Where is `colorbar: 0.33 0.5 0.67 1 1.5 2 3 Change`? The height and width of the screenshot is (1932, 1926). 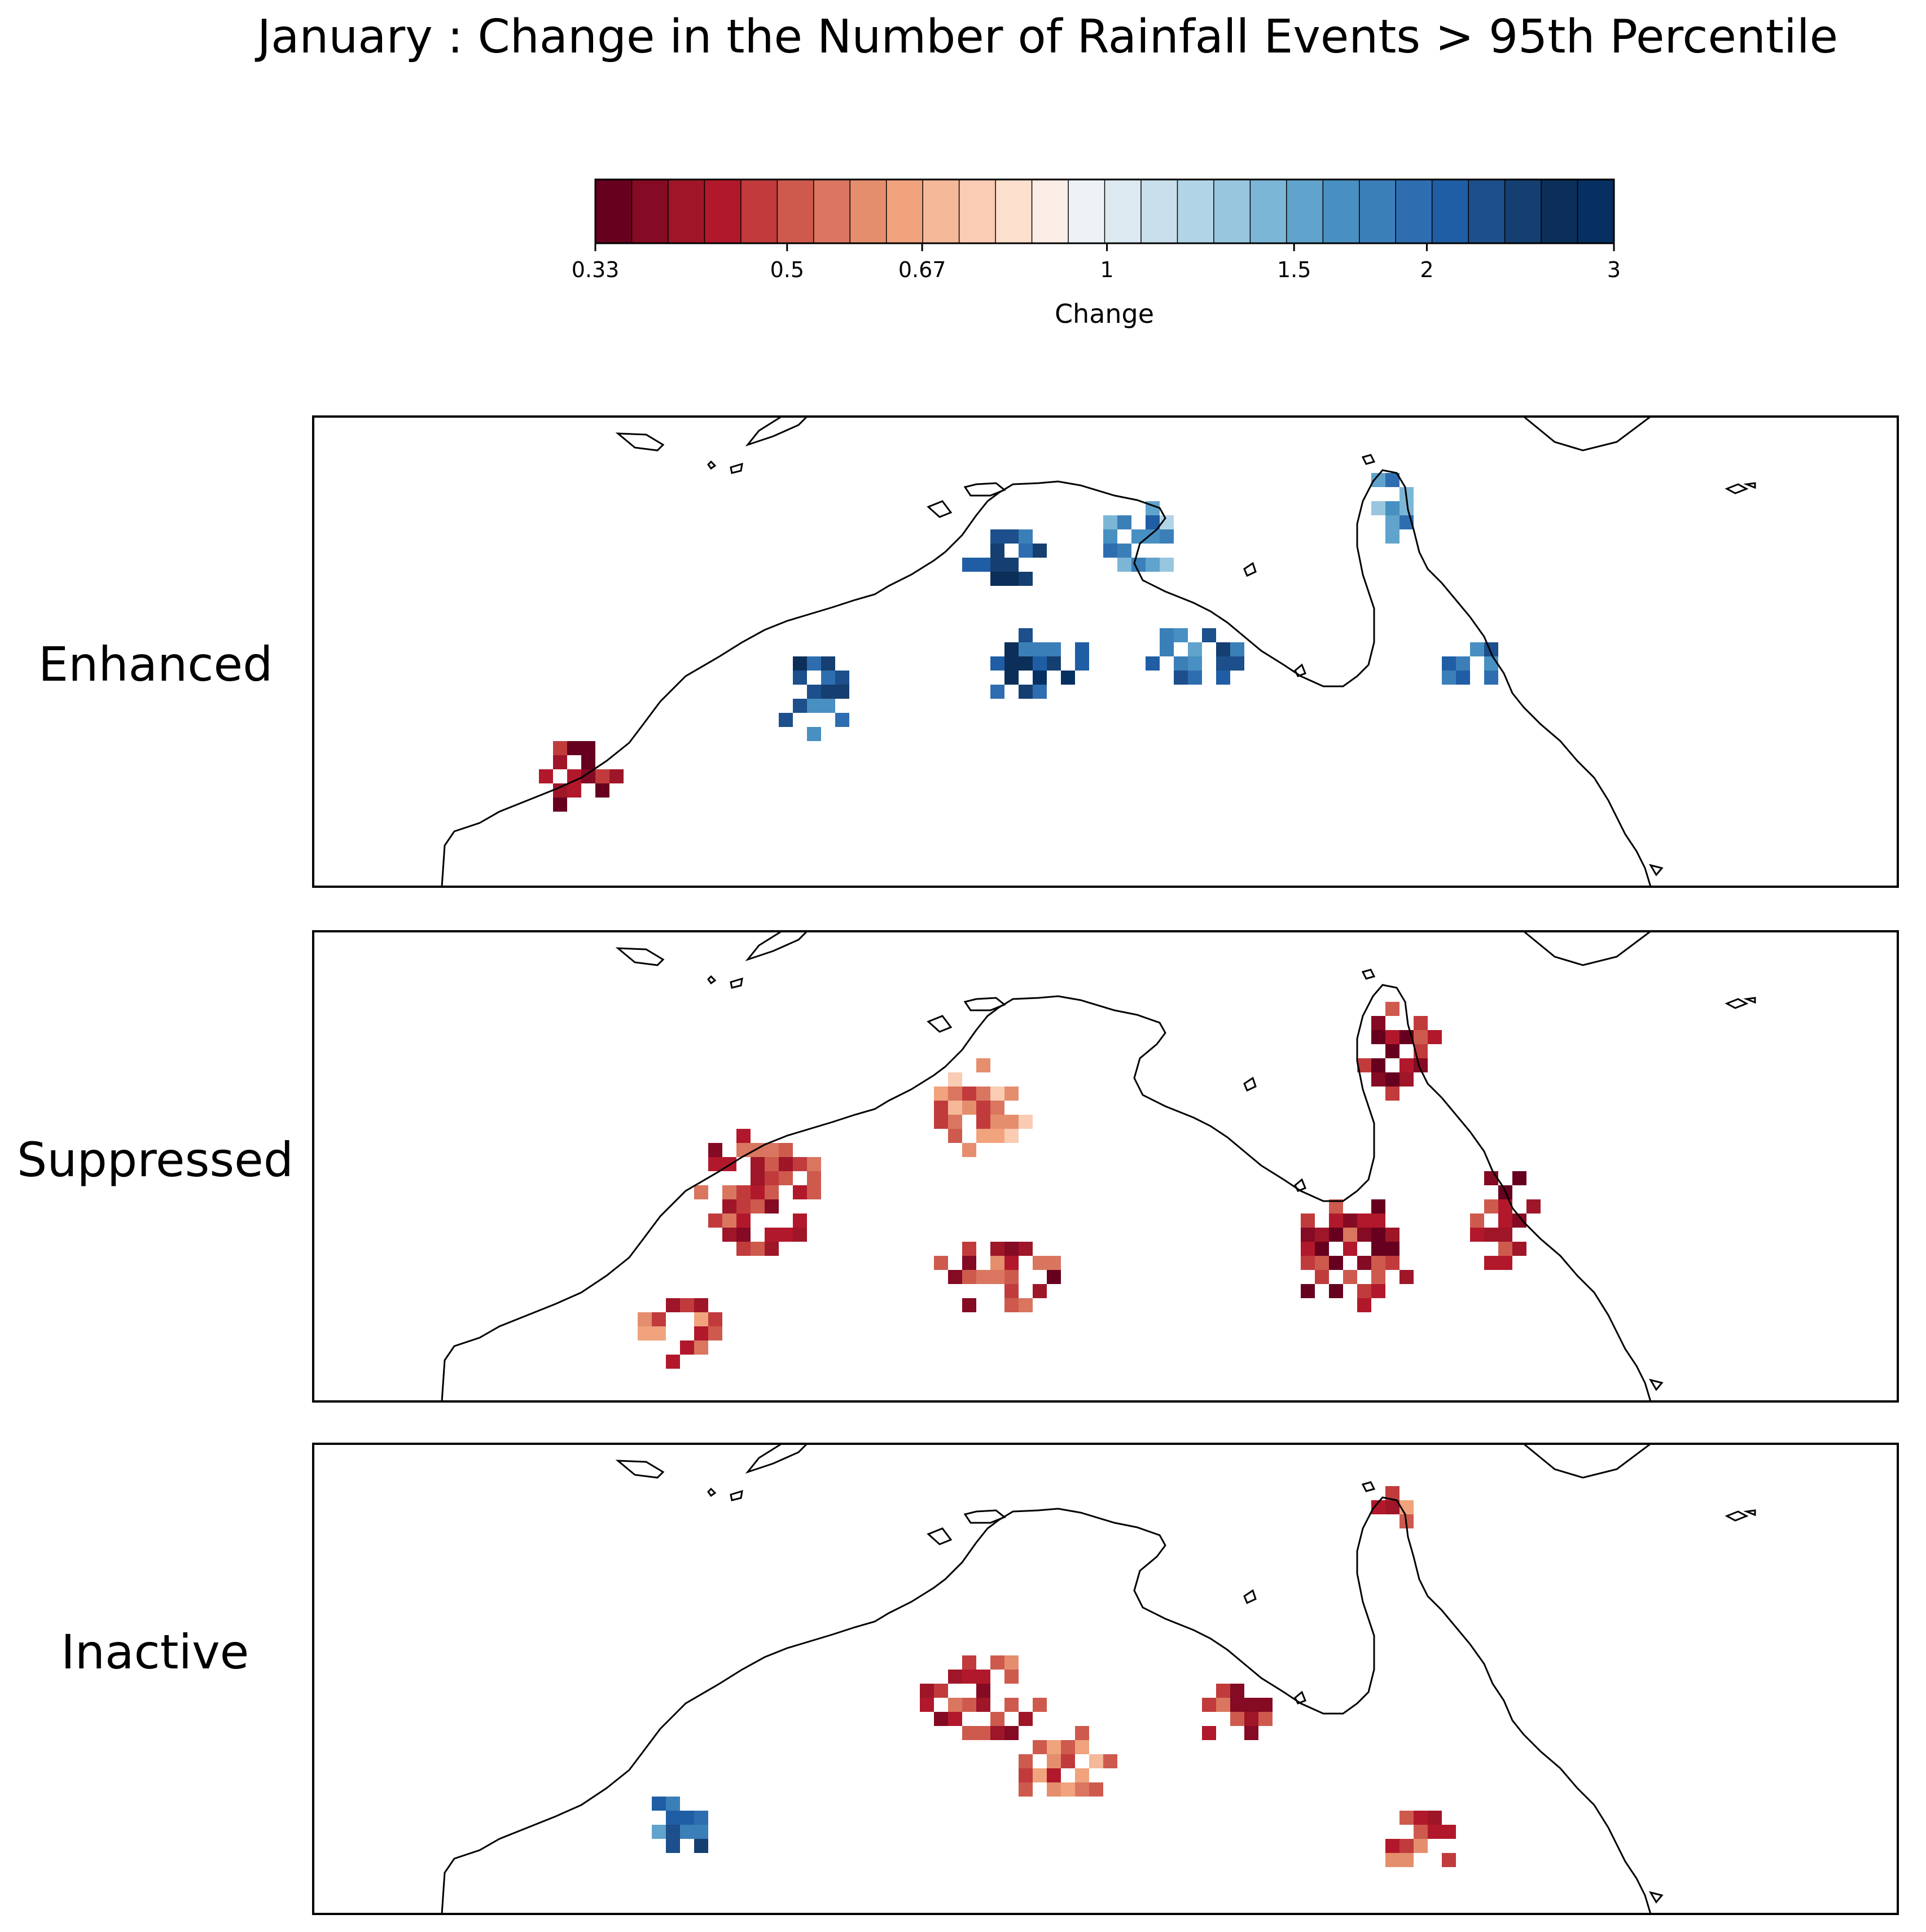
colorbar: 0.33 0.5 0.67 1 1.5 2 3 Change is located at coordinates (1096, 253).